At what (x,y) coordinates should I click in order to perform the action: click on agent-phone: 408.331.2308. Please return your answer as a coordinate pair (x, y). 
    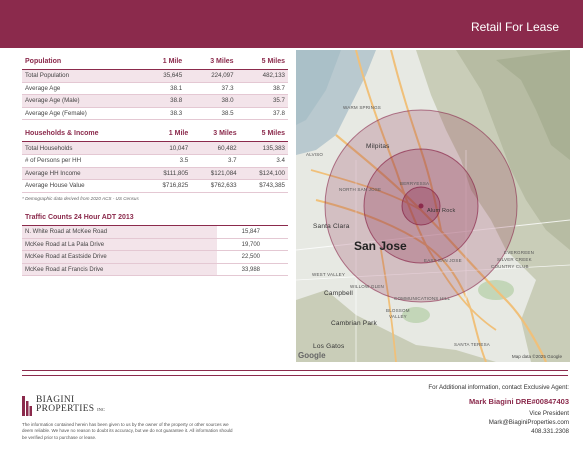
    Looking at the image, I should click on (550, 431).